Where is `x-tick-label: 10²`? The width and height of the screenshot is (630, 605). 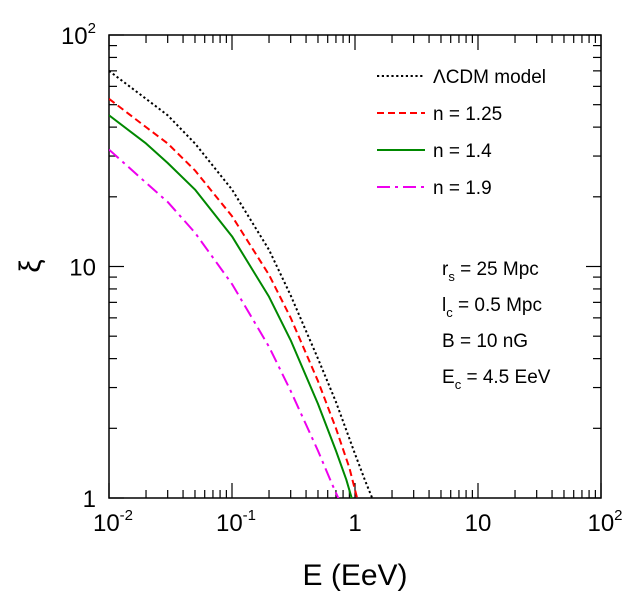 x-tick-label: 10² is located at coordinates (604, 522).